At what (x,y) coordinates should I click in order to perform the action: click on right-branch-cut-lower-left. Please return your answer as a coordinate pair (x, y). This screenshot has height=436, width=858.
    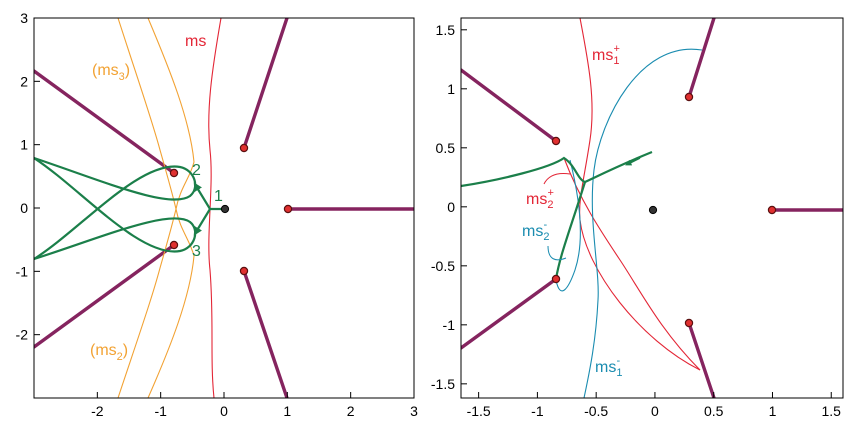
    Looking at the image, I should click on (509, 313).